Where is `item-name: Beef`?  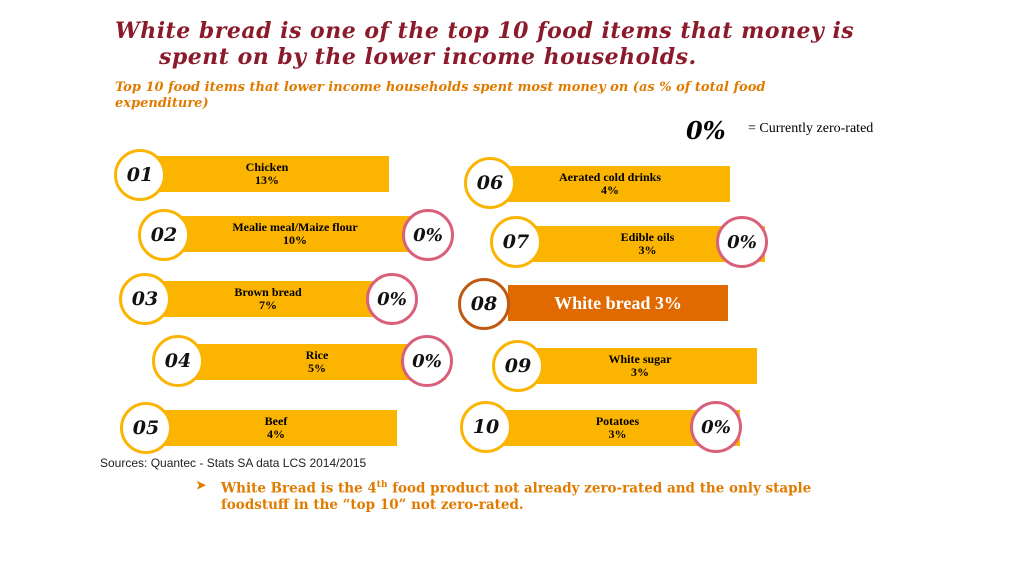
item-name: Beef is located at coordinates (276, 421).